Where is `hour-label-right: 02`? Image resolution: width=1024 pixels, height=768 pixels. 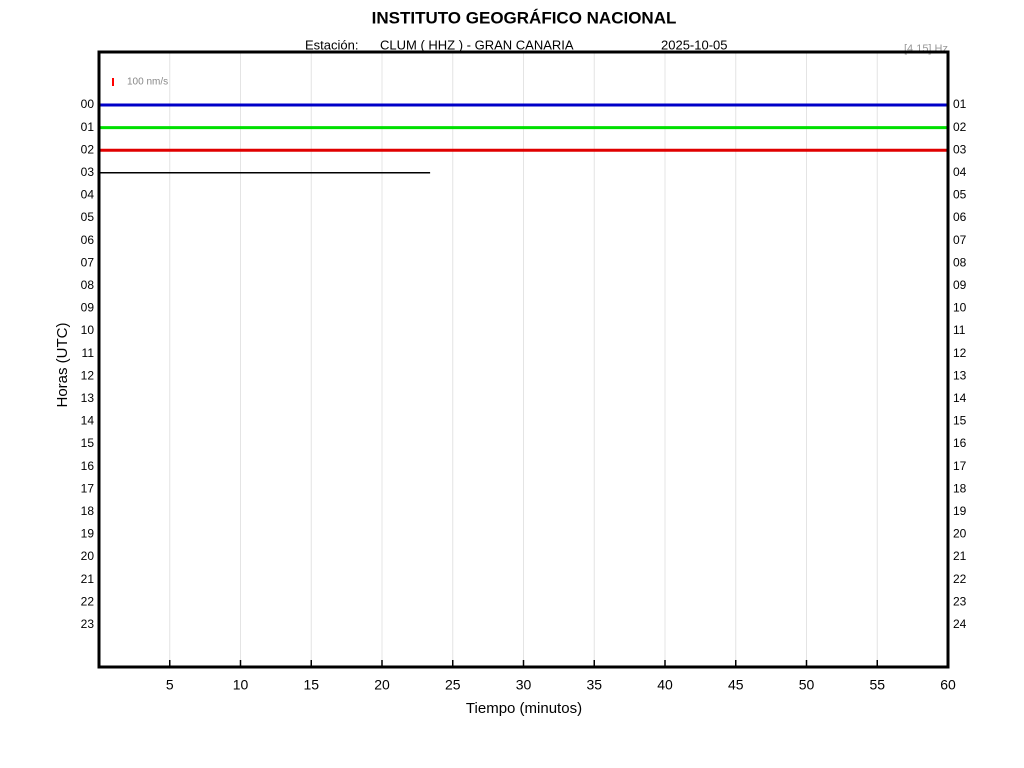 hour-label-right: 02 is located at coordinates (960, 127).